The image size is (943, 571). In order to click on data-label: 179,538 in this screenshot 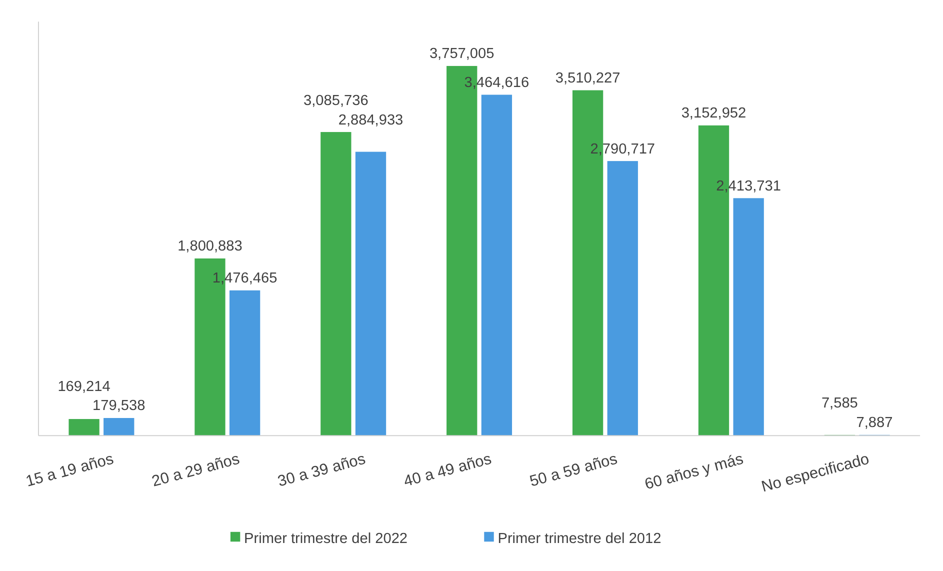, I will do `click(119, 406)`.